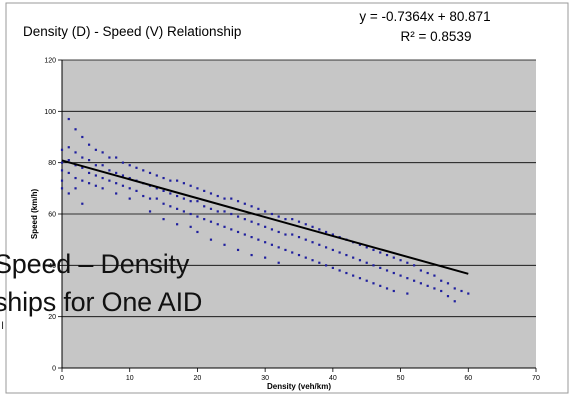  Describe the element at coordinates (50, 61) in the screenshot. I see `y-tick-label: 120` at that location.